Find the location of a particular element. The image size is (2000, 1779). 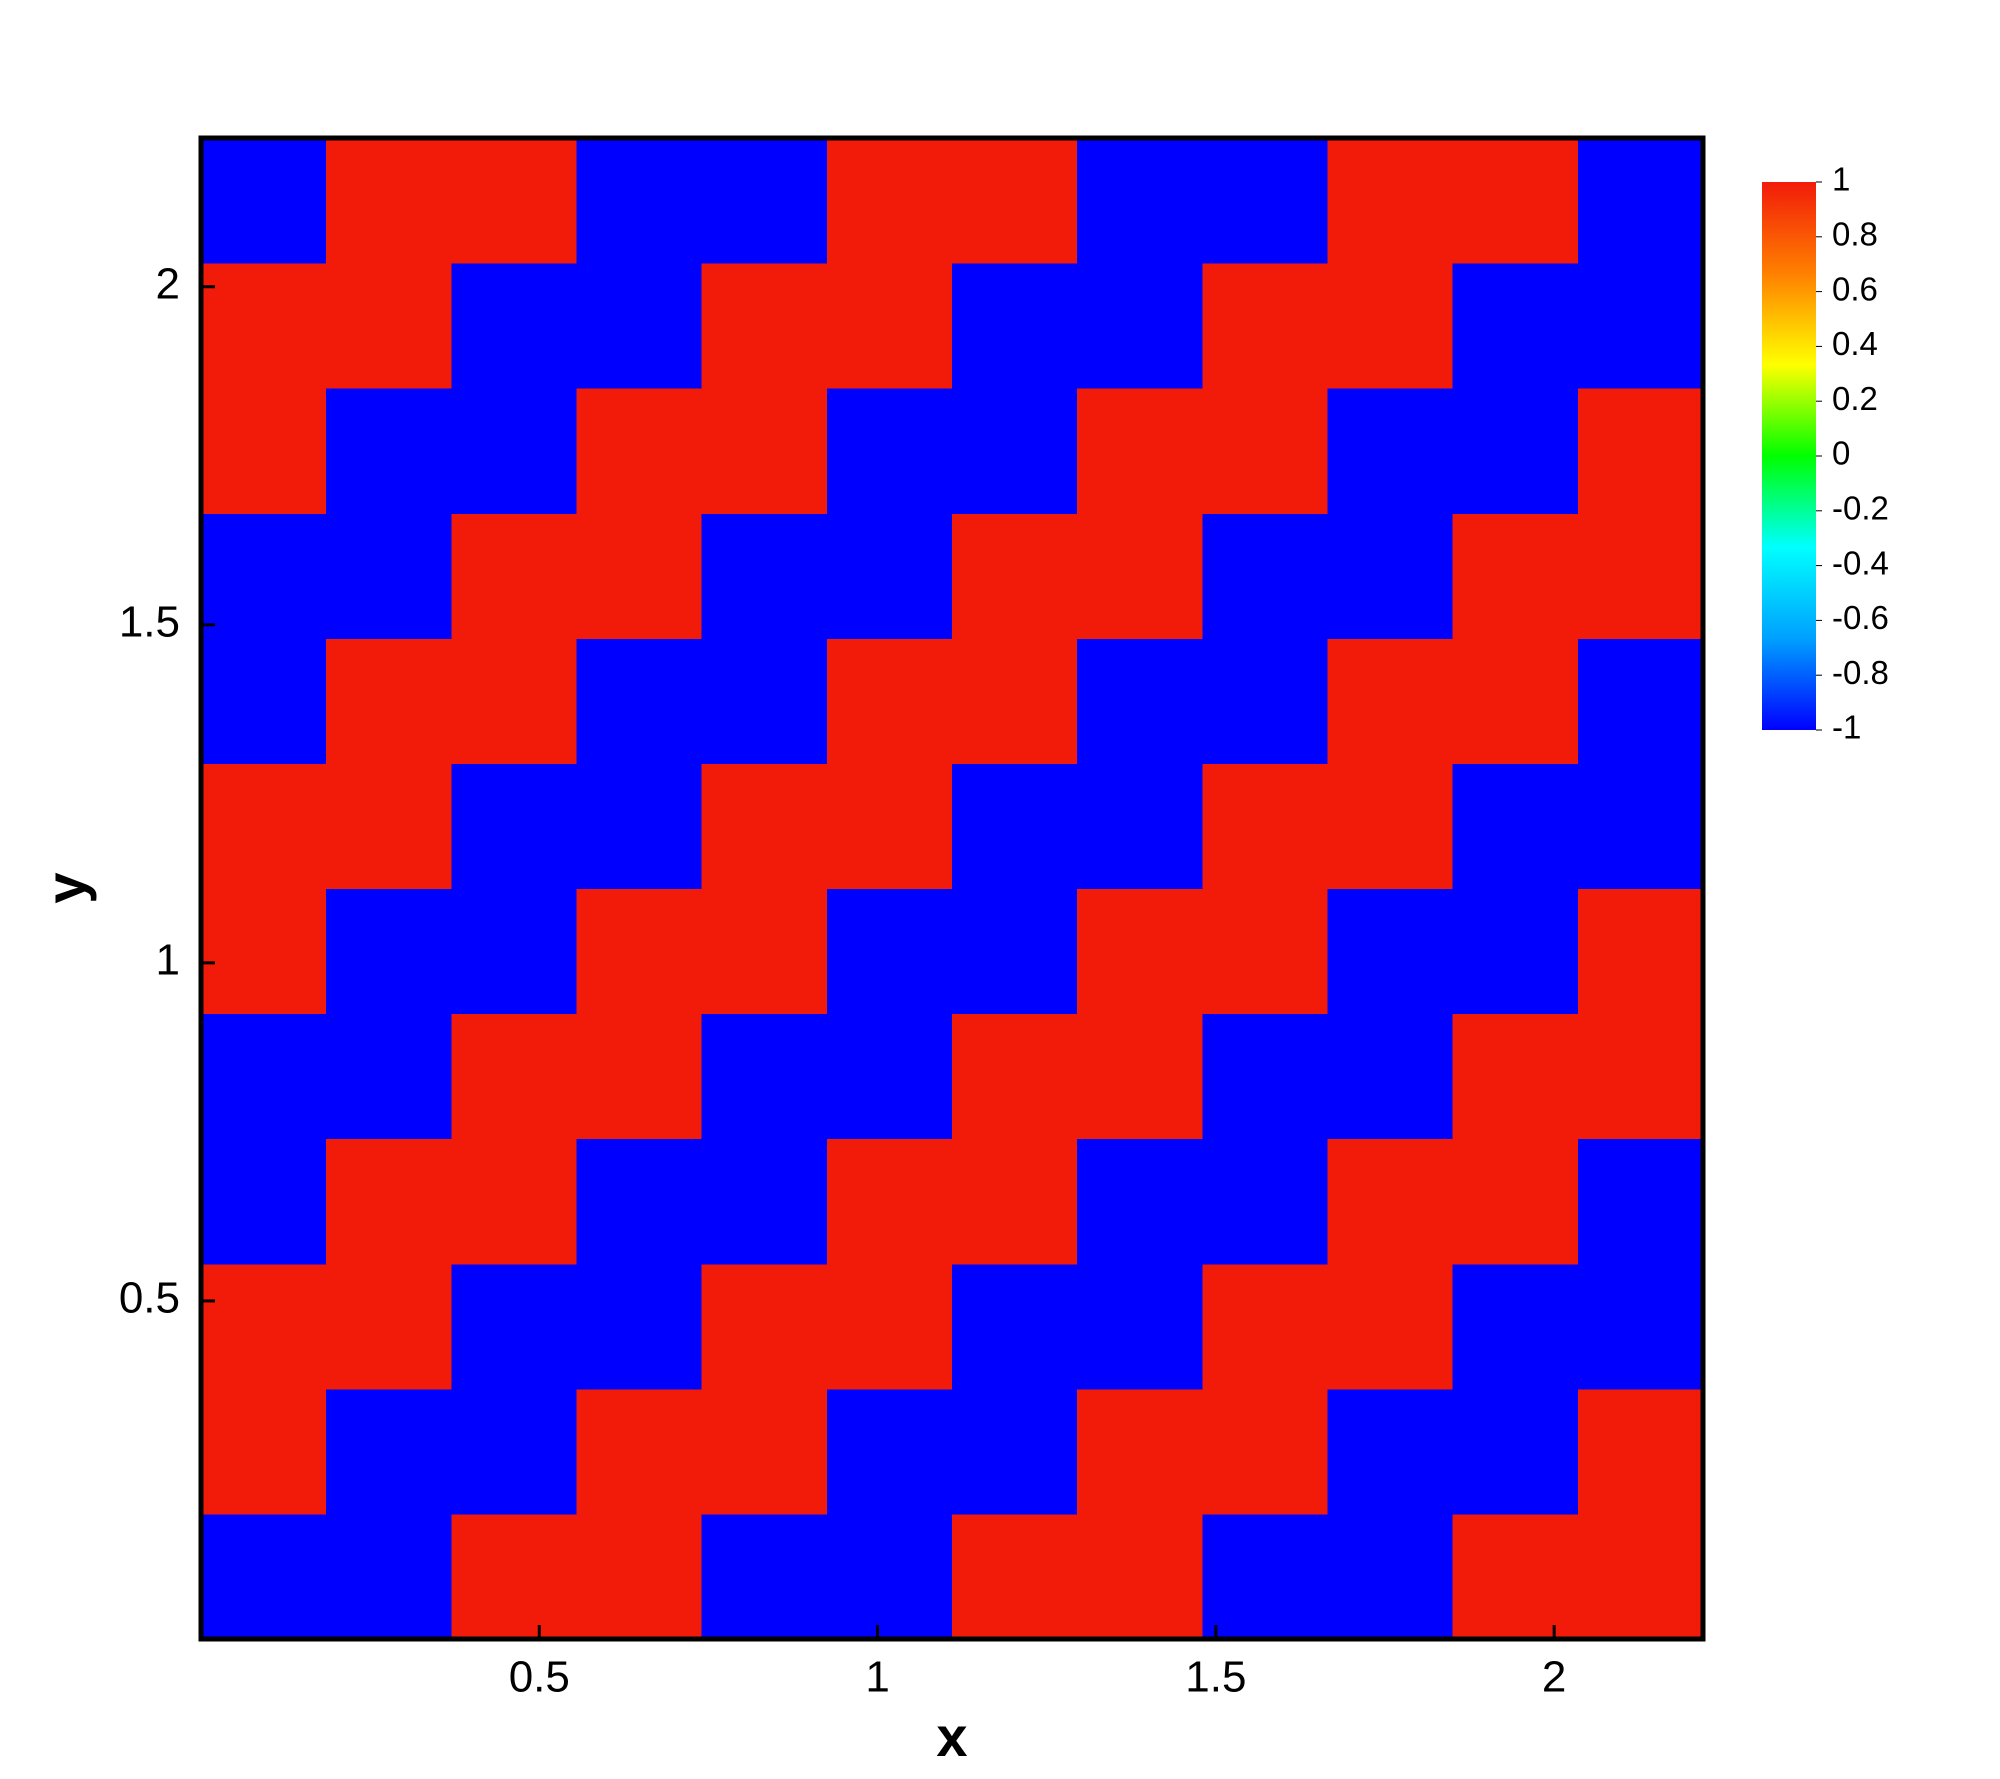

y-tick-label: 2 is located at coordinates (168, 283).